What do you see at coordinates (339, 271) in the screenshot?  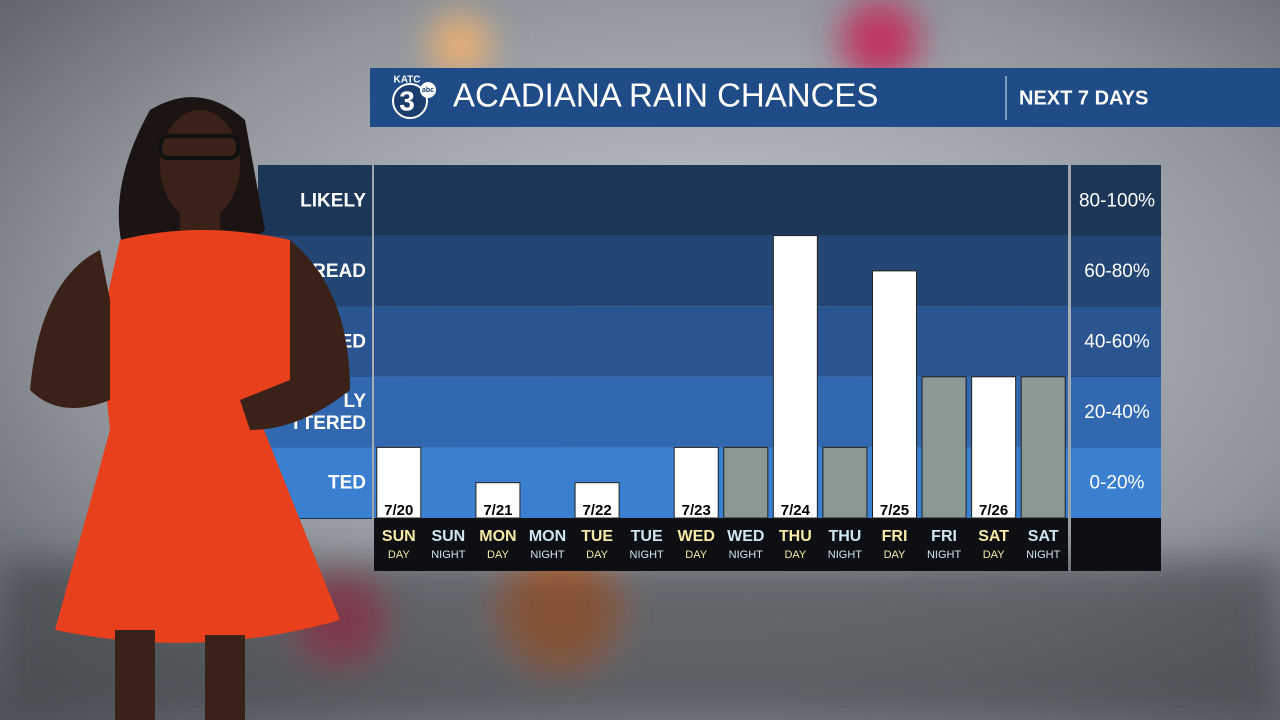 I see `band-name: READ` at bounding box center [339, 271].